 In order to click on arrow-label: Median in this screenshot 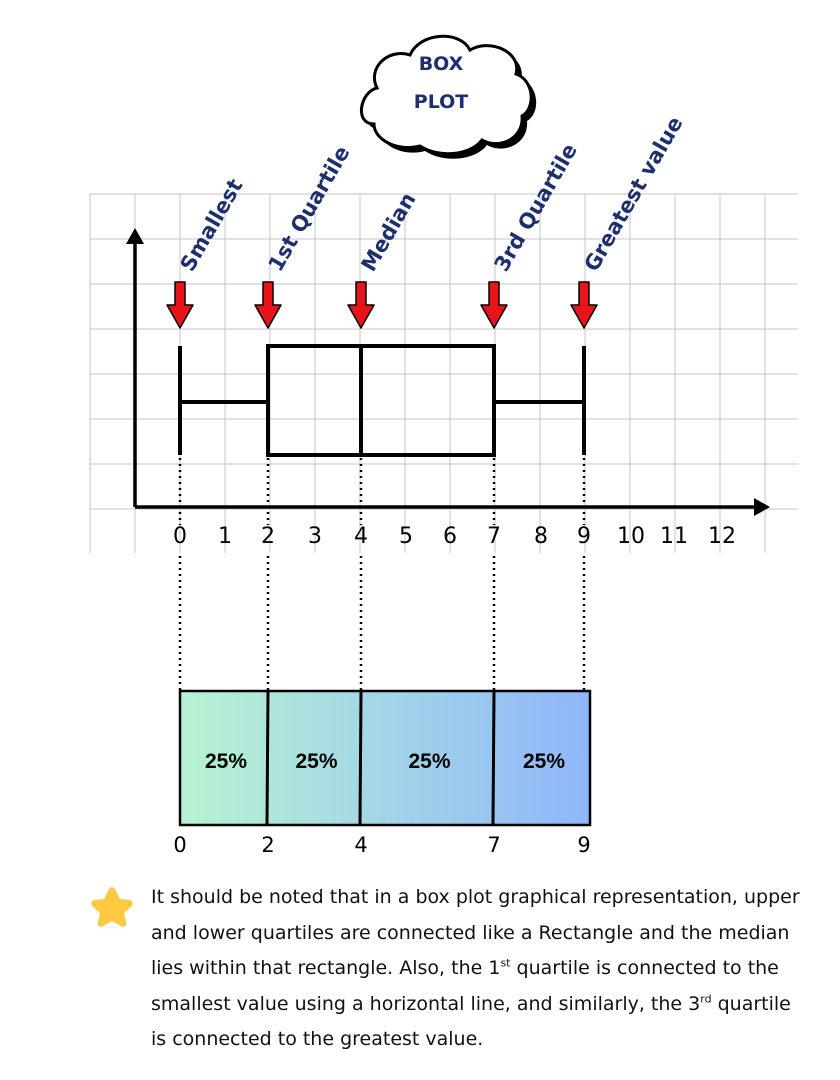, I will do `click(389, 232)`.